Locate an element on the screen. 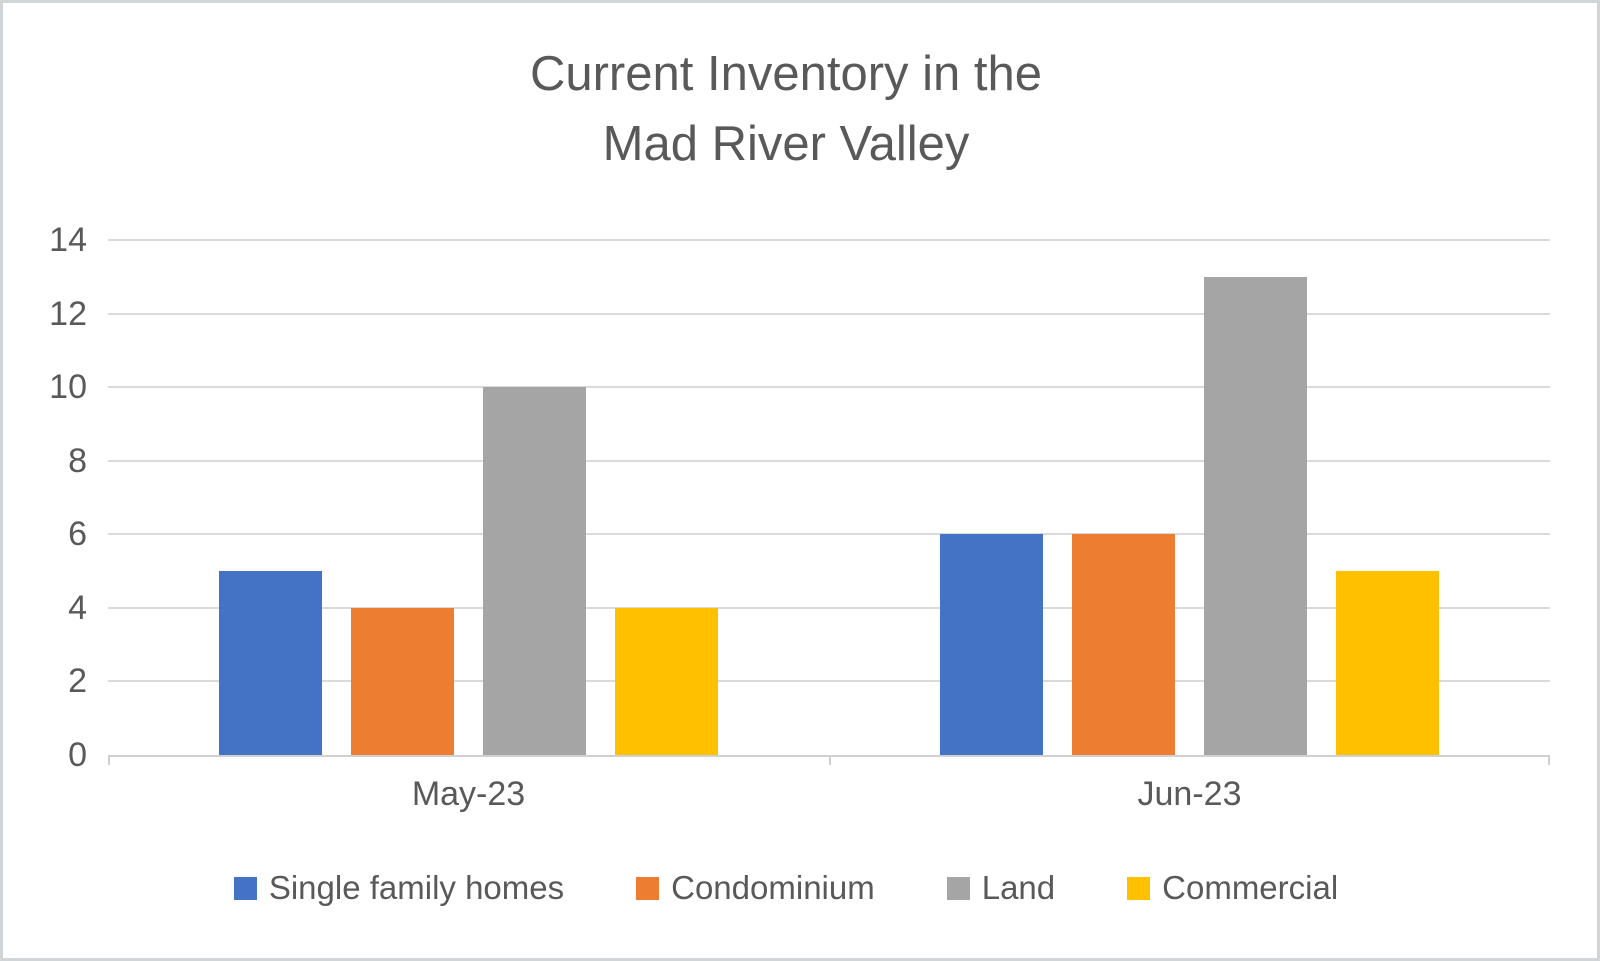 This screenshot has height=961, width=1600. y-axis-tick-label: 10 is located at coordinates (68, 387).